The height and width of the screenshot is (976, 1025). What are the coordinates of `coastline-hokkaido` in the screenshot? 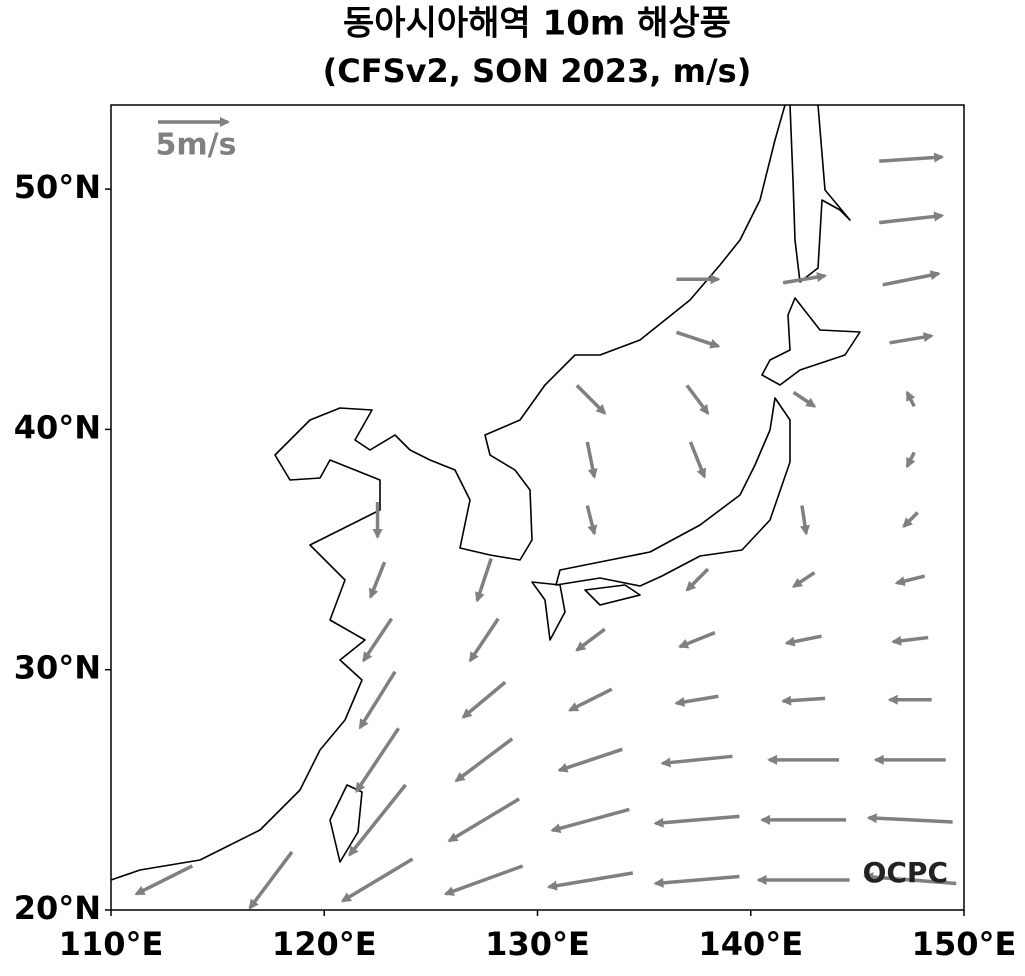 It's located at (811, 341).